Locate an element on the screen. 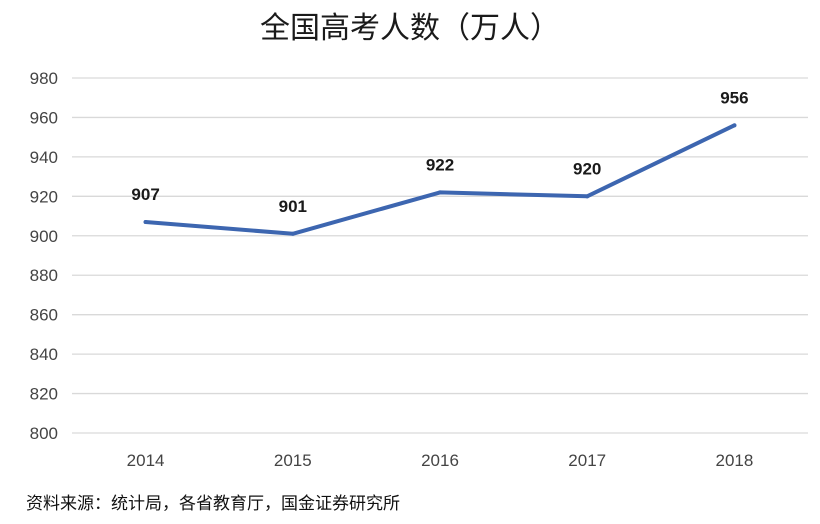 The image size is (820, 524). x-tick-label: 2015 is located at coordinates (293, 460).